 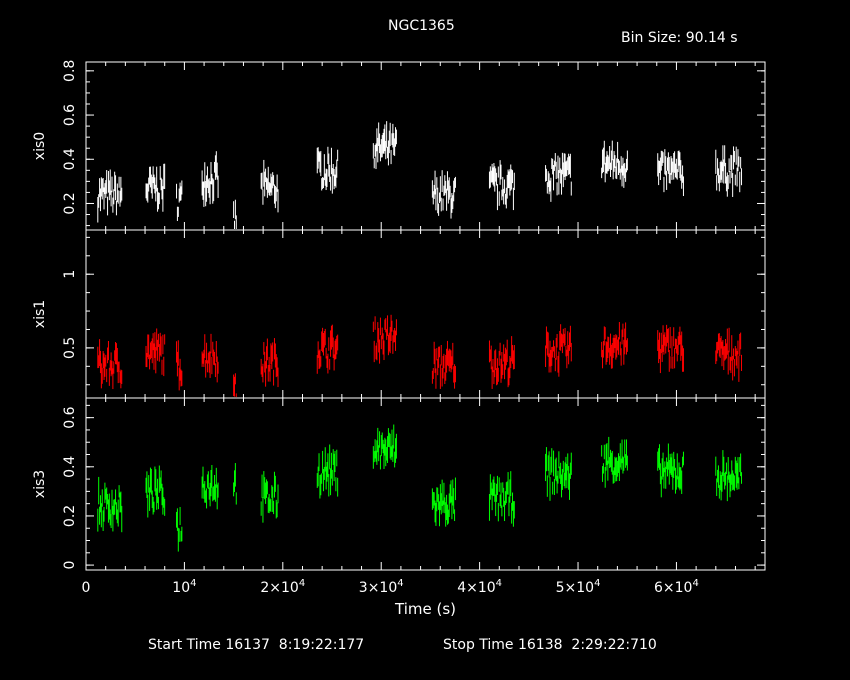 What do you see at coordinates (421, 26) in the screenshot?
I see `chart-title: NGC1365` at bounding box center [421, 26].